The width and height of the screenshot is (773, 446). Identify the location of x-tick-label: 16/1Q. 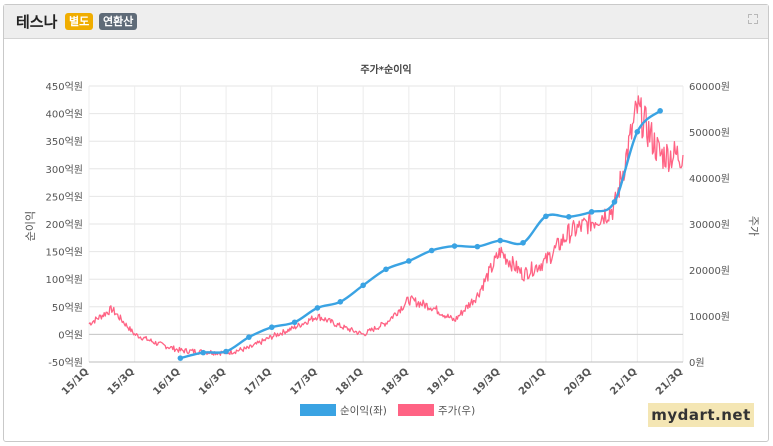
(166, 381).